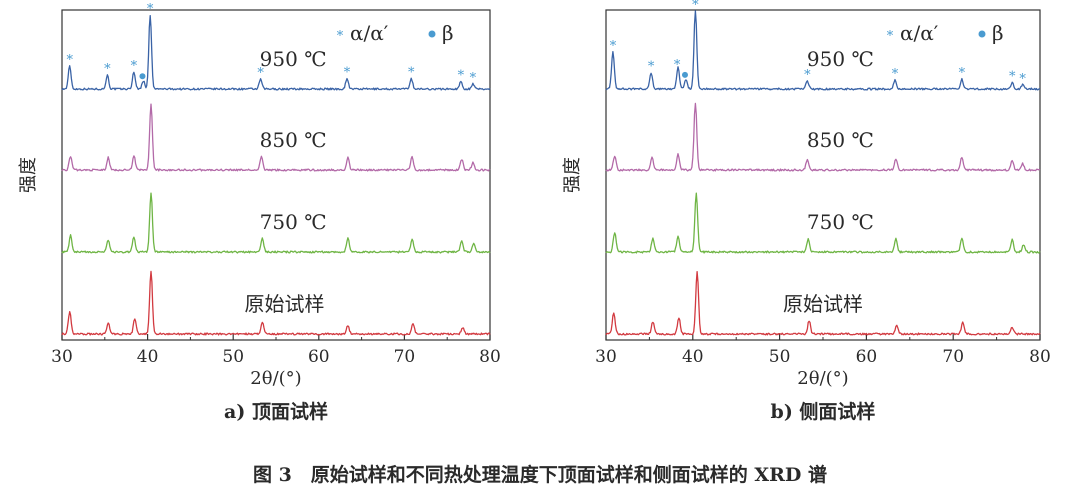 The height and width of the screenshot is (497, 1080). Describe the element at coordinates (823, 411) in the screenshot. I see `panel-label: b) 侧面试样` at that location.